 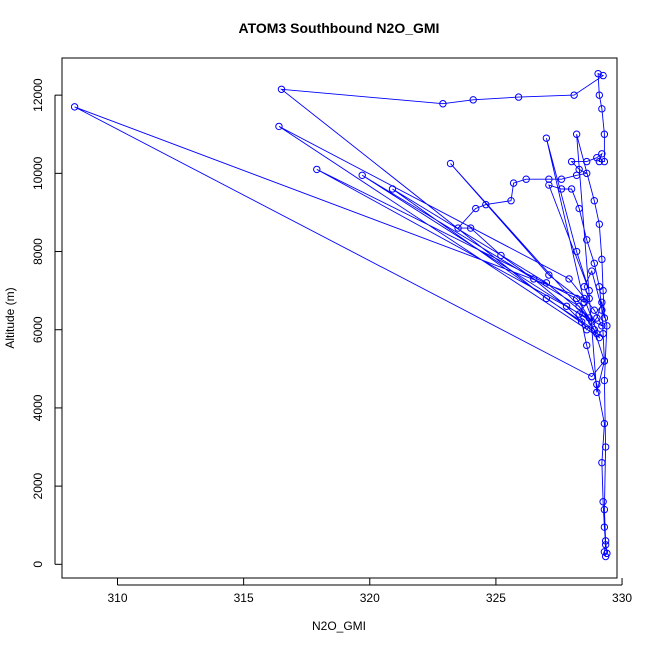 I want to click on y-tick-label: 8000, so click(x=38, y=251).